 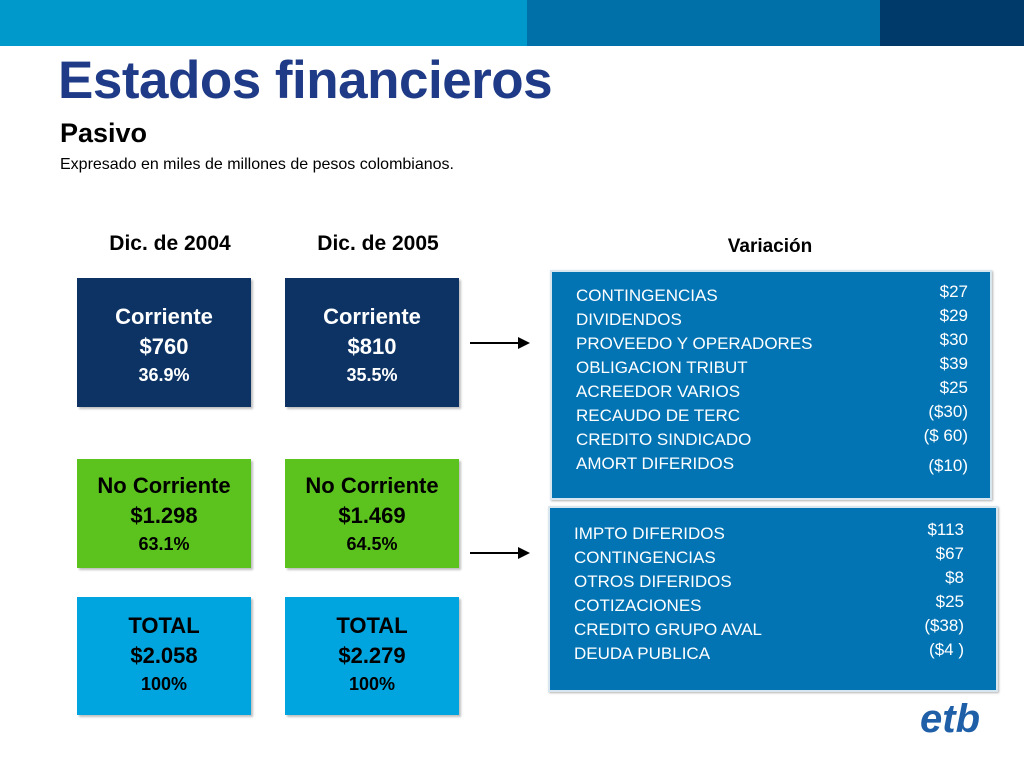 I want to click on box-2005-corriente: Corriente $810 35.5%, so click(x=372, y=342).